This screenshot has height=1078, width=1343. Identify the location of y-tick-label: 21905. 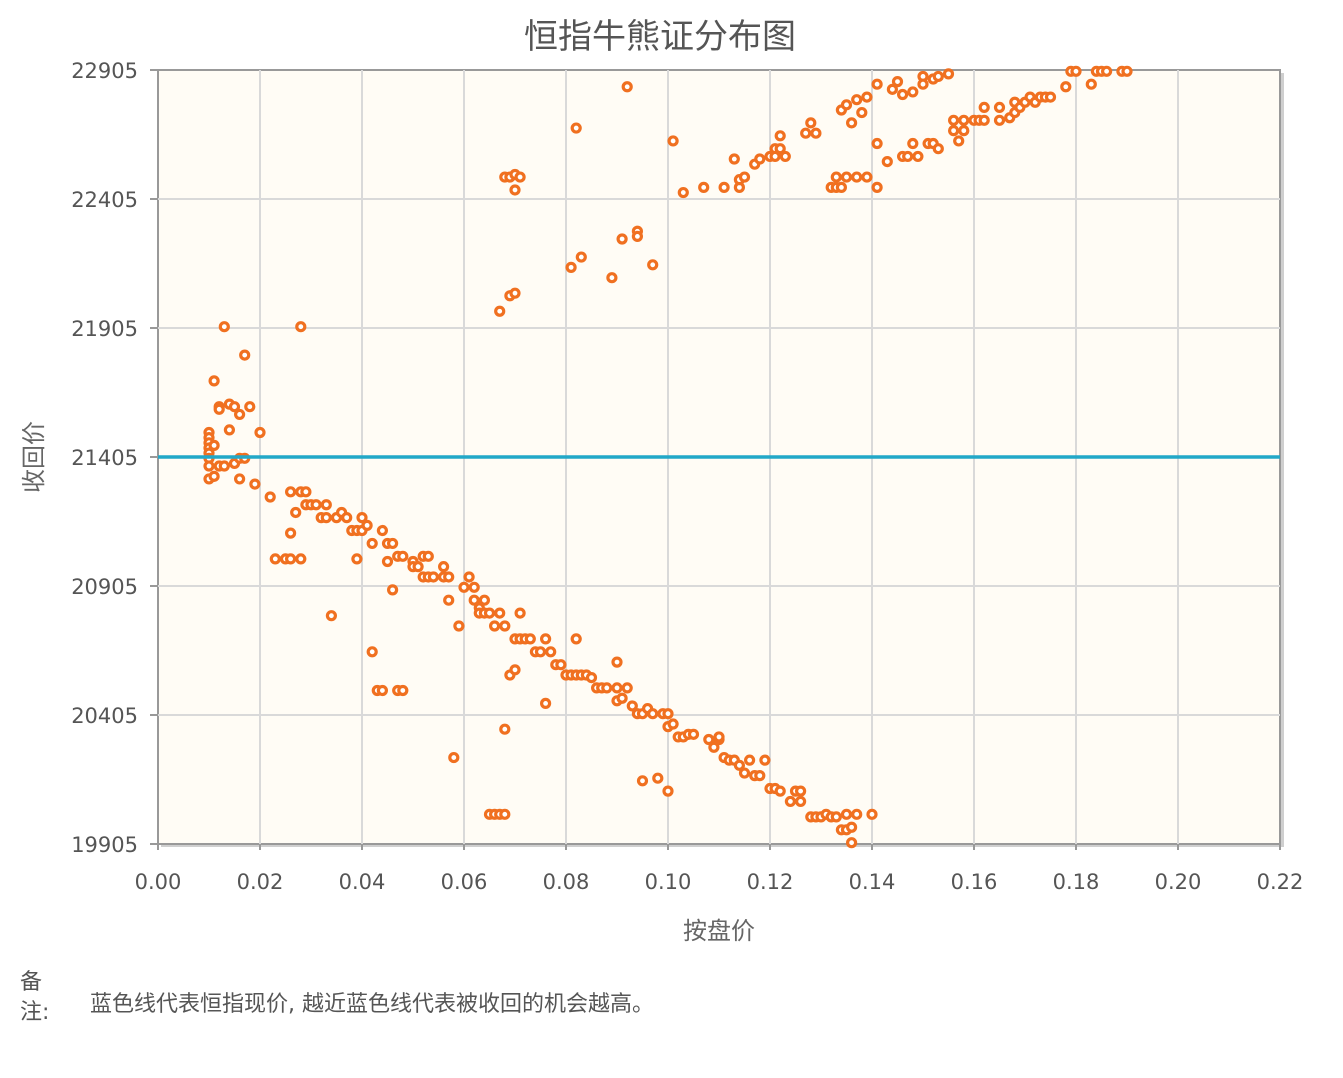
(104, 329).